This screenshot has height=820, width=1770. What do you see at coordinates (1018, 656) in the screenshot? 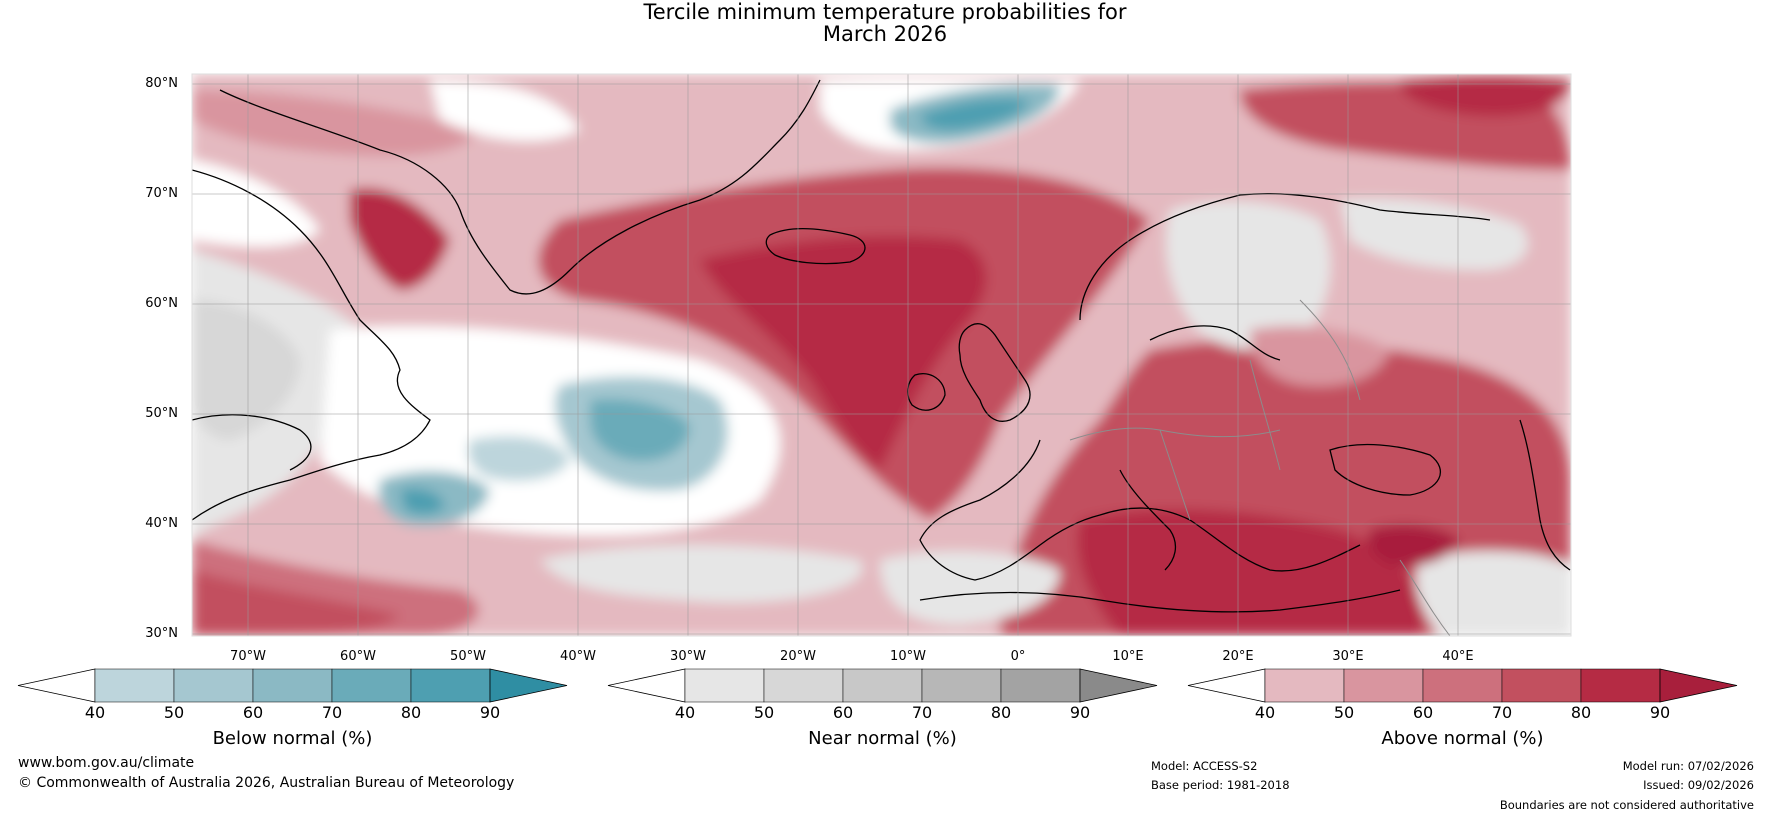
I see `longitude-label: 0°` at bounding box center [1018, 656].